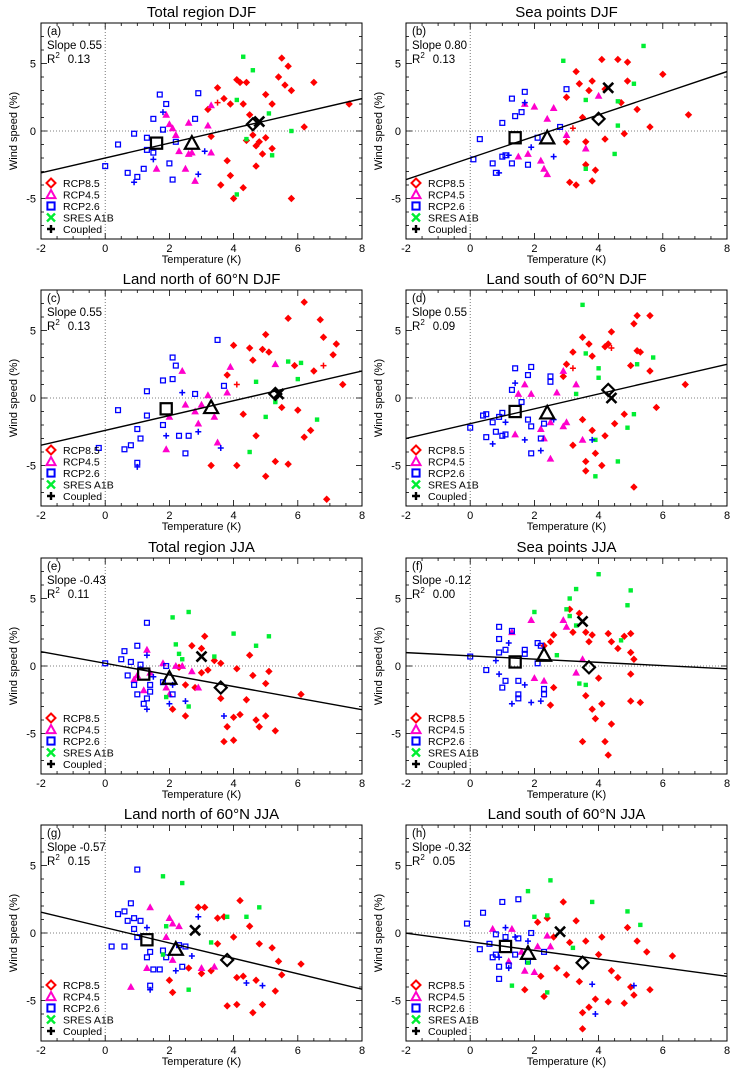 The height and width of the screenshot is (1073, 730). I want to click on legend-rcp4-5-icon, so click(51, 460).